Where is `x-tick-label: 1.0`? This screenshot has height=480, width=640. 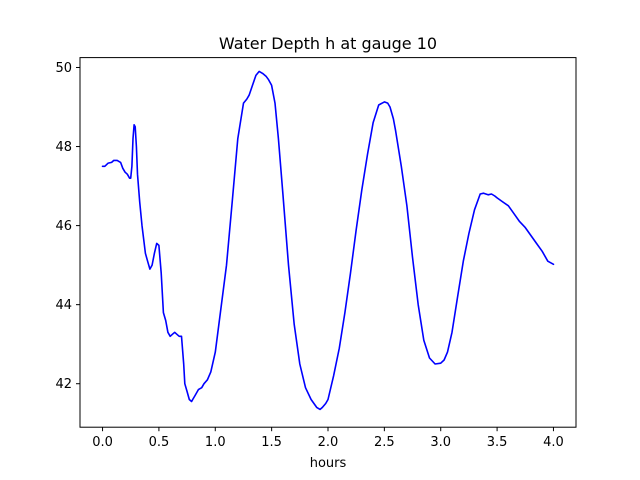 x-tick-label: 1.0 is located at coordinates (215, 442).